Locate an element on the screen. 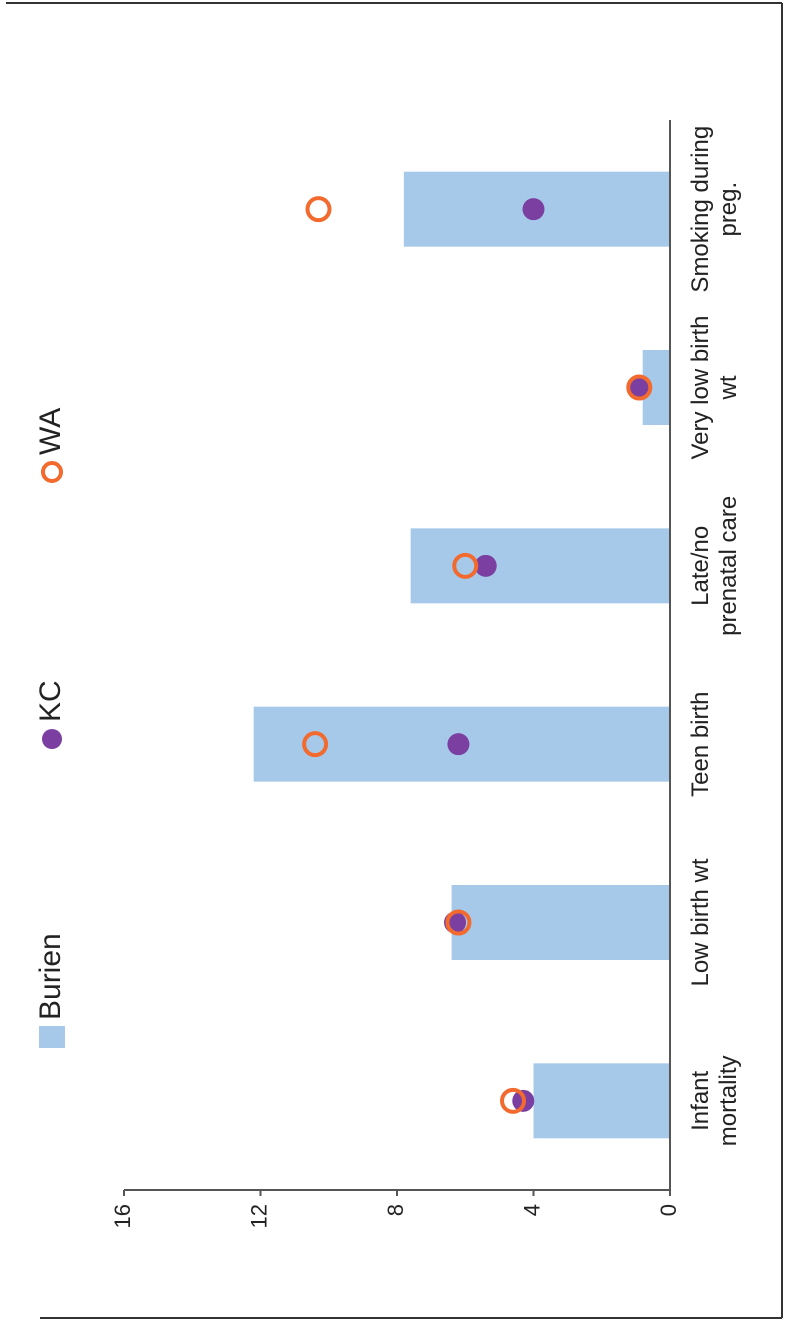  legend-swatch-dot is located at coordinates (52, 739).